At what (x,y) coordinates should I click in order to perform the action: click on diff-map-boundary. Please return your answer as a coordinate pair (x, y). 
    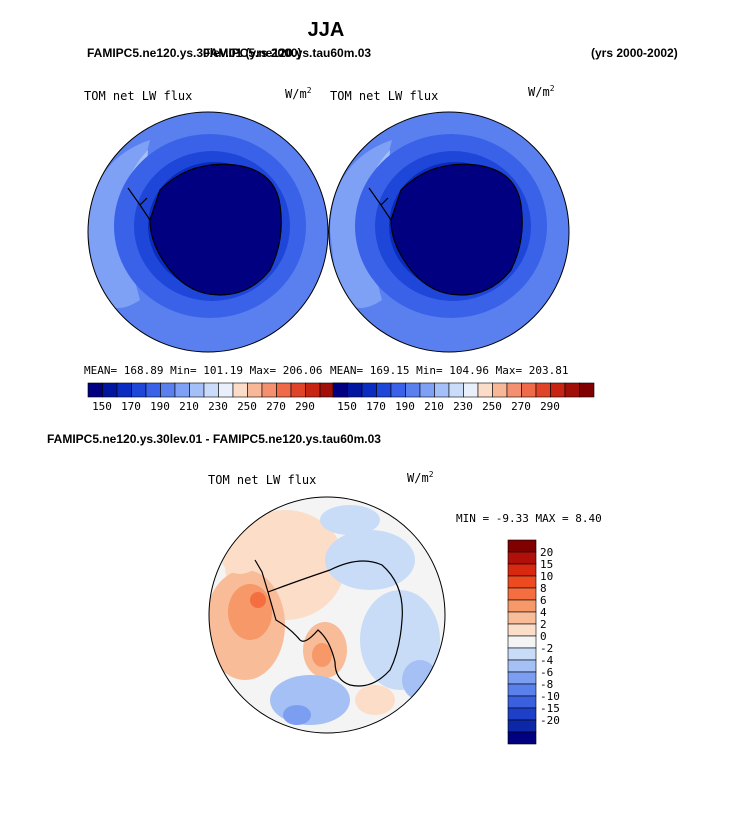
    Looking at the image, I should click on (327, 615).